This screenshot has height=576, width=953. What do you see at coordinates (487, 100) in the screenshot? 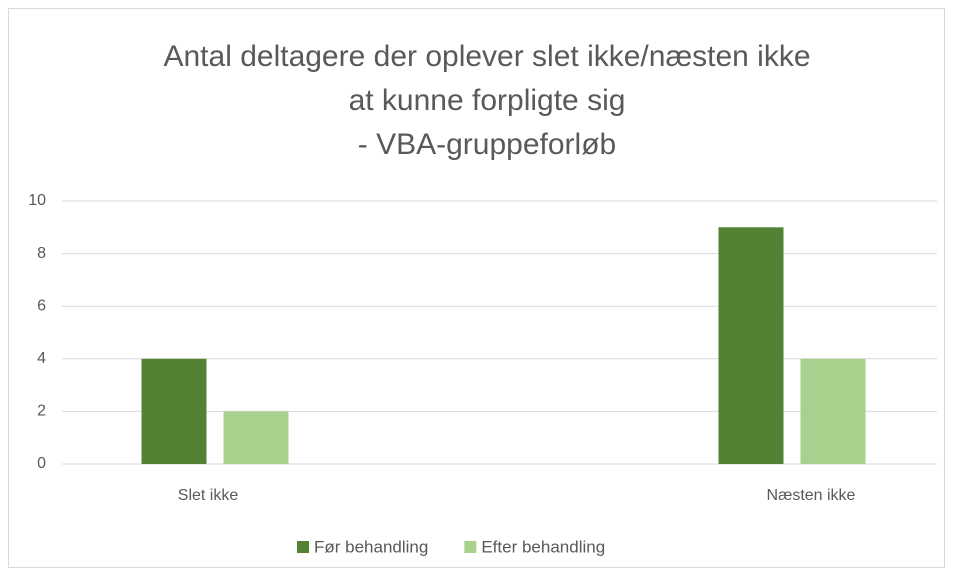
I see `chart-title: at kunne forpligte sig` at bounding box center [487, 100].